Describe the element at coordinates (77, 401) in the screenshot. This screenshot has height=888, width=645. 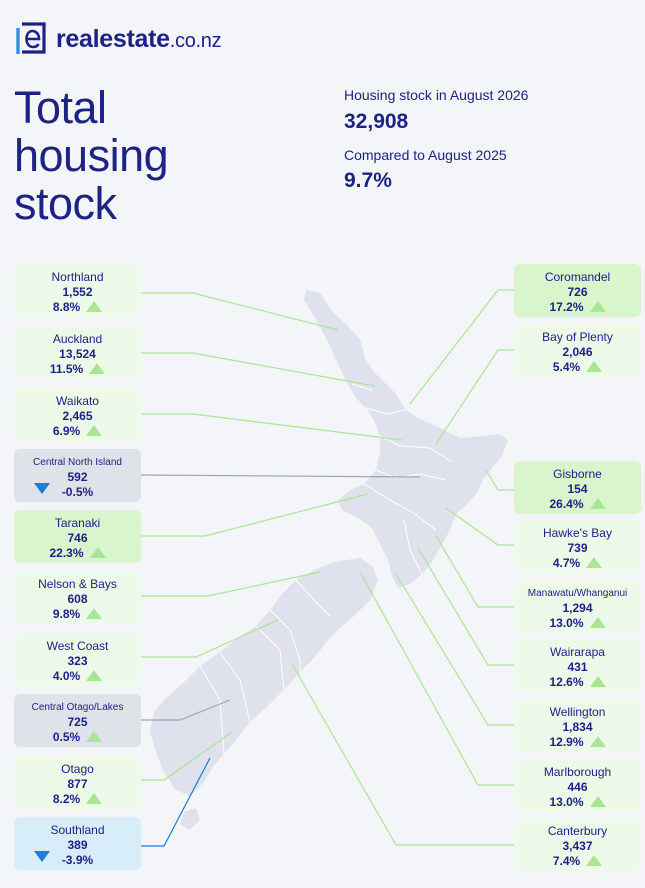
I see `region-name: Waikato` at that location.